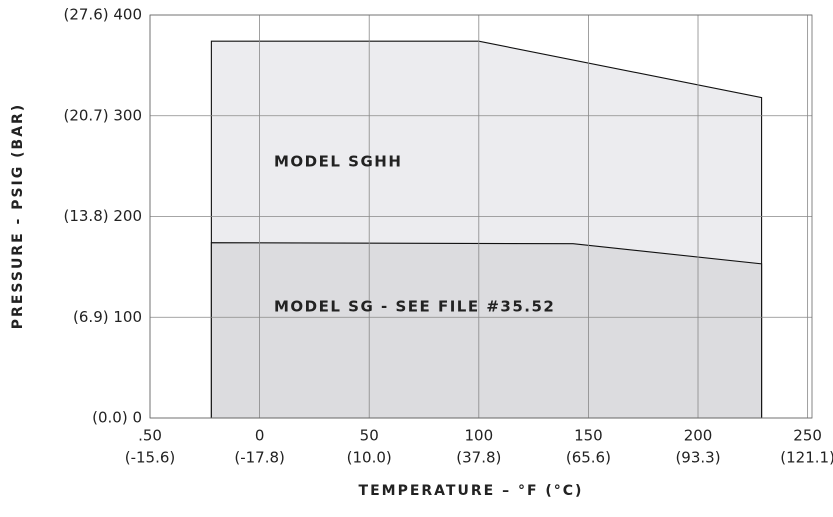 The height and width of the screenshot is (517, 833). I want to click on x-tick-label: 150, so click(588, 436).